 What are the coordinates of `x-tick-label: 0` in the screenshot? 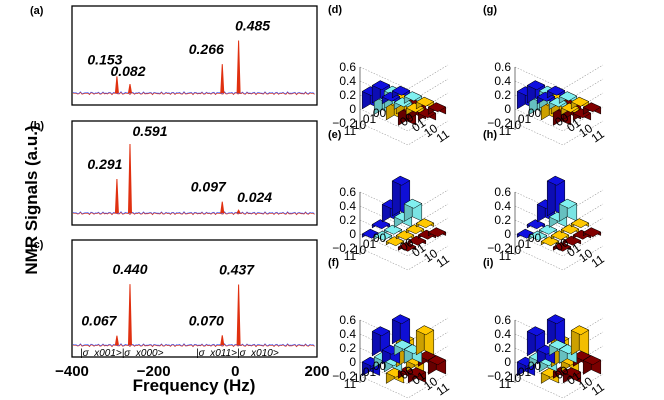 It's located at (235, 371).